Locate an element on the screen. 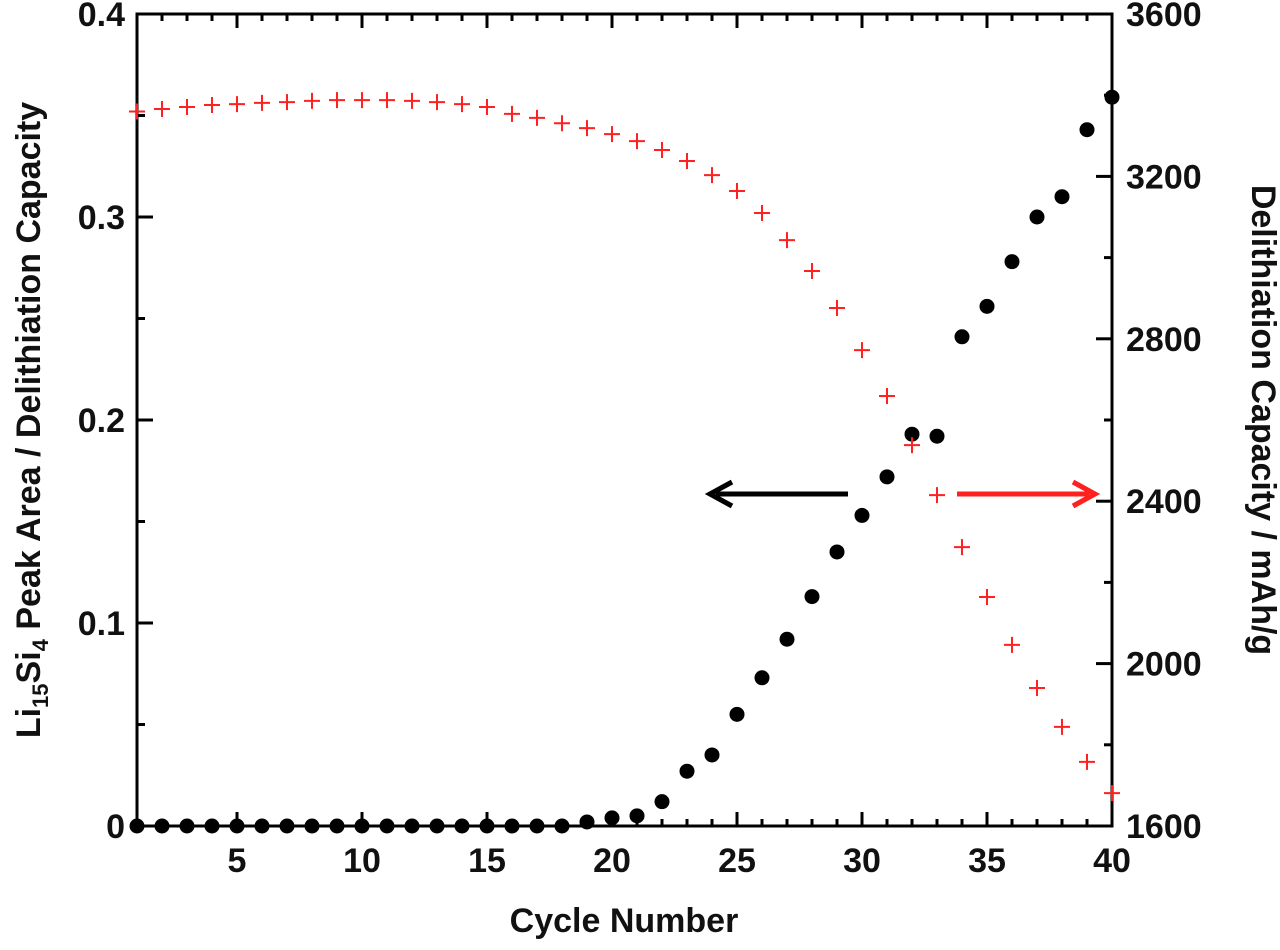 The width and height of the screenshot is (1280, 950). y2-tick-label: 2800 is located at coordinates (1164, 340).